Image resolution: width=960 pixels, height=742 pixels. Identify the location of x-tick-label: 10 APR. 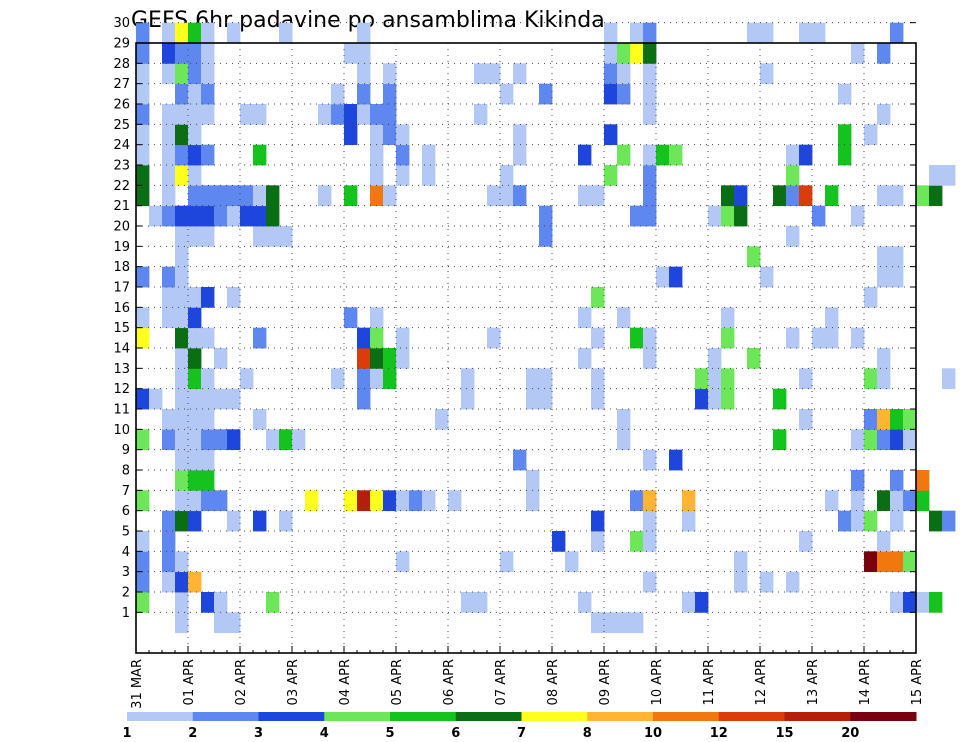
(657, 682).